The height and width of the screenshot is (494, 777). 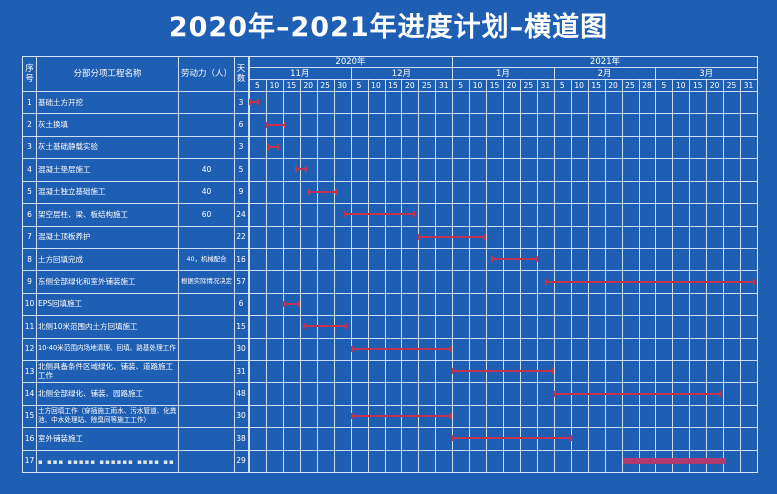 I want to click on task-name: 东侧全部绿化和室外铺装施工, so click(x=87, y=281).